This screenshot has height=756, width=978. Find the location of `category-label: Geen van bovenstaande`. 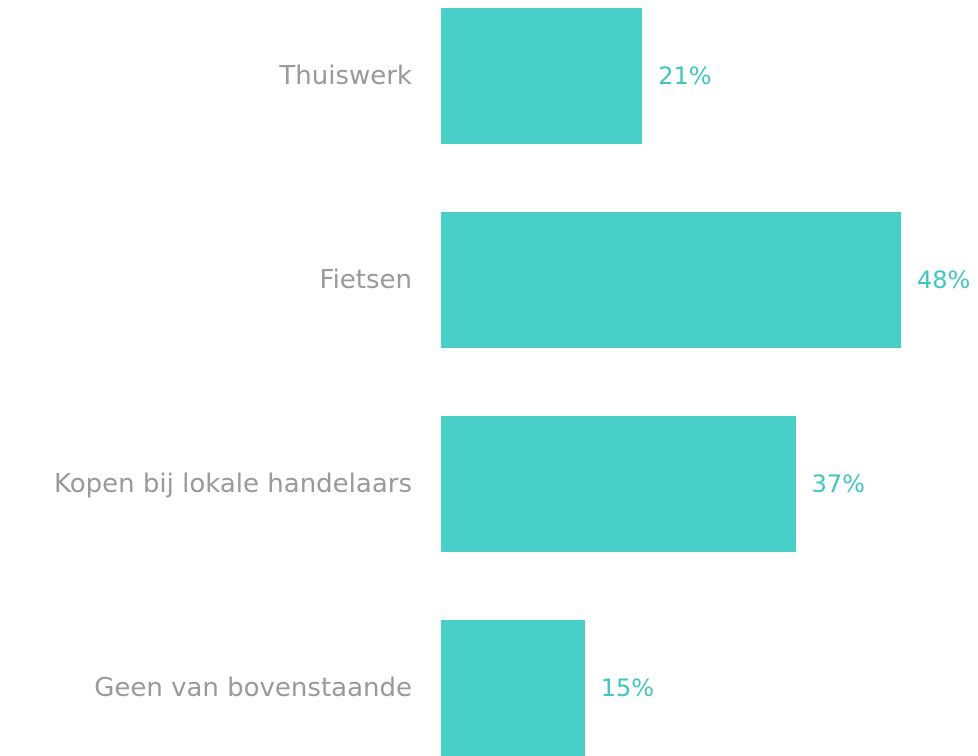

category-label: Geen van bovenstaande is located at coordinates (253, 688).